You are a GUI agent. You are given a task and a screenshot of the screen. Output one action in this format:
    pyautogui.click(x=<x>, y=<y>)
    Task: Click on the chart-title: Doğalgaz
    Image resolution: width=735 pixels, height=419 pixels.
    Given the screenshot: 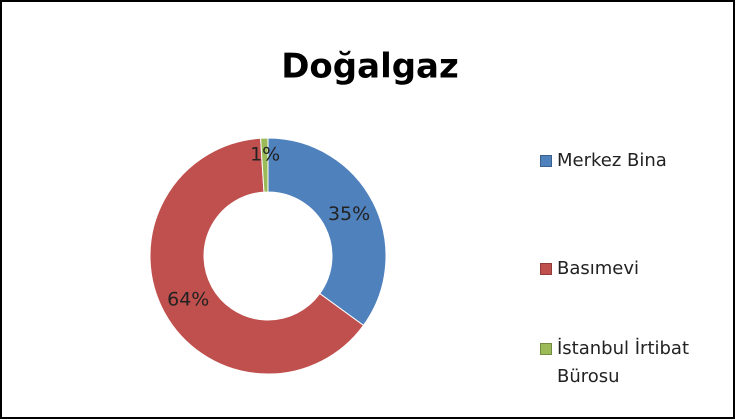 What is the action you would take?
    pyautogui.click(x=370, y=67)
    